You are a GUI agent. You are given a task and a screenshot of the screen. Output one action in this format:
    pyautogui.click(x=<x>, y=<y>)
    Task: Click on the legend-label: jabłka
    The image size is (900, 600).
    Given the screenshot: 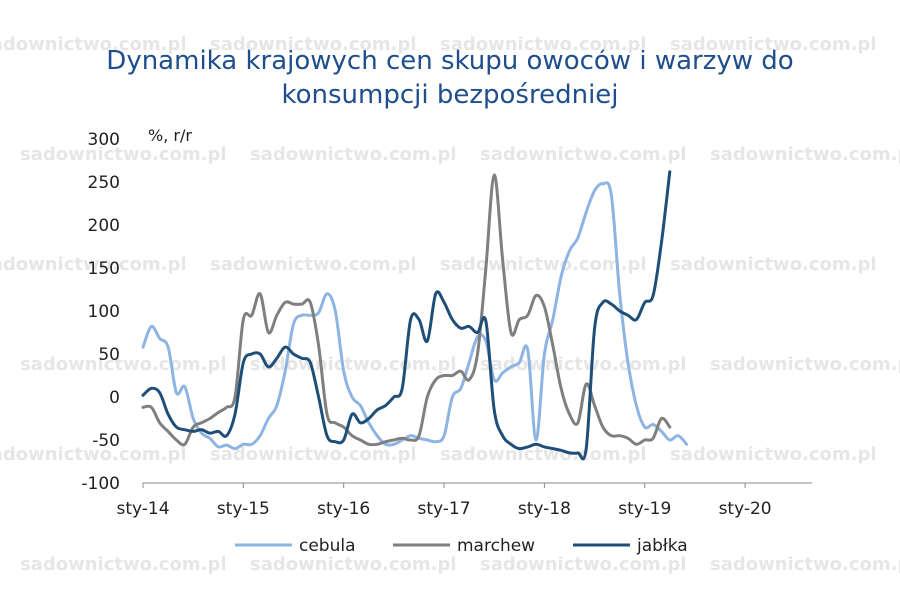 What is the action you would take?
    pyautogui.click(x=662, y=546)
    